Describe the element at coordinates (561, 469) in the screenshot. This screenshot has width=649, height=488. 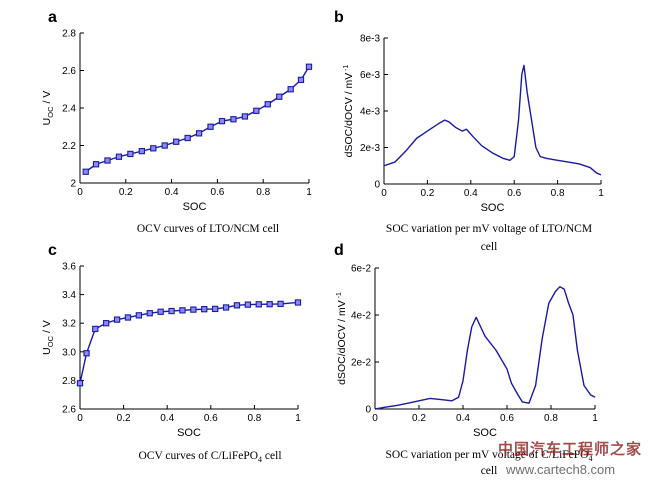
I see `watermark-line2: www.cartech8.com` at that location.